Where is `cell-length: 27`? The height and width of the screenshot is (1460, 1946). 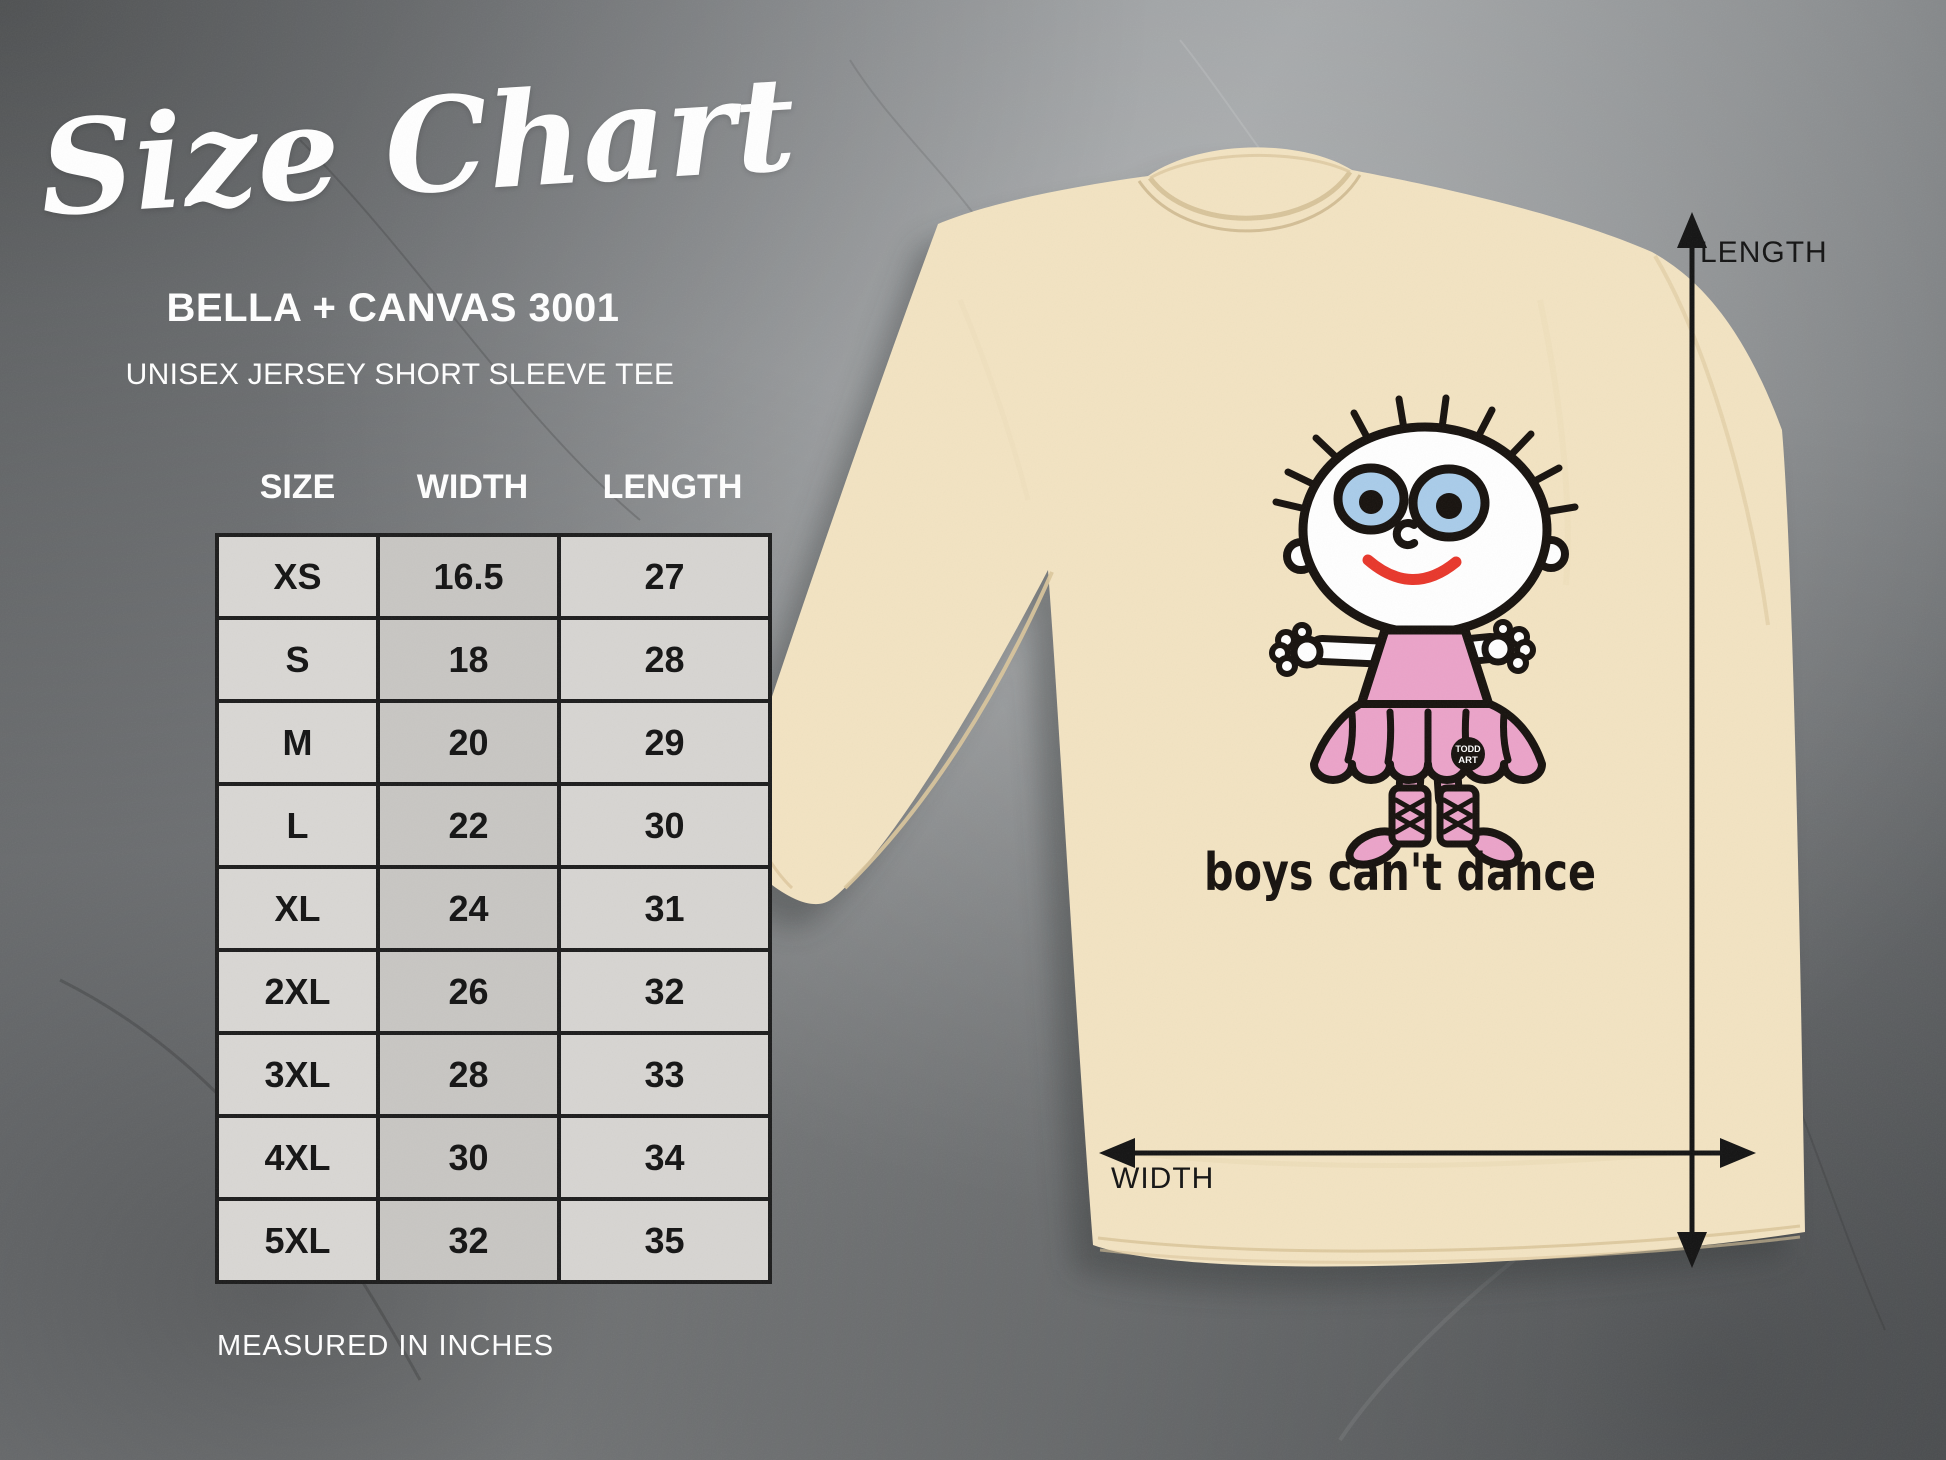 cell-length: 27 is located at coordinates (664, 576).